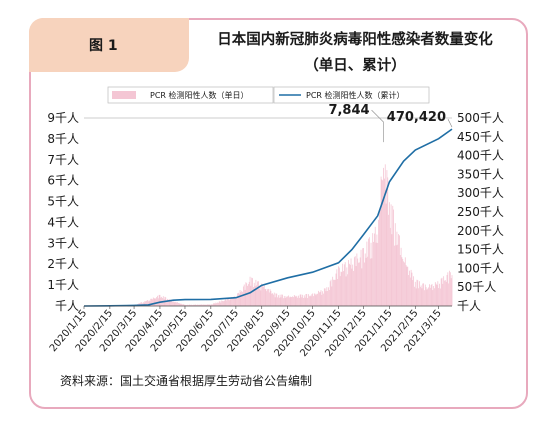  Describe the element at coordinates (63, 243) in the screenshot. I see `left-tick-label: 3千人` at that location.